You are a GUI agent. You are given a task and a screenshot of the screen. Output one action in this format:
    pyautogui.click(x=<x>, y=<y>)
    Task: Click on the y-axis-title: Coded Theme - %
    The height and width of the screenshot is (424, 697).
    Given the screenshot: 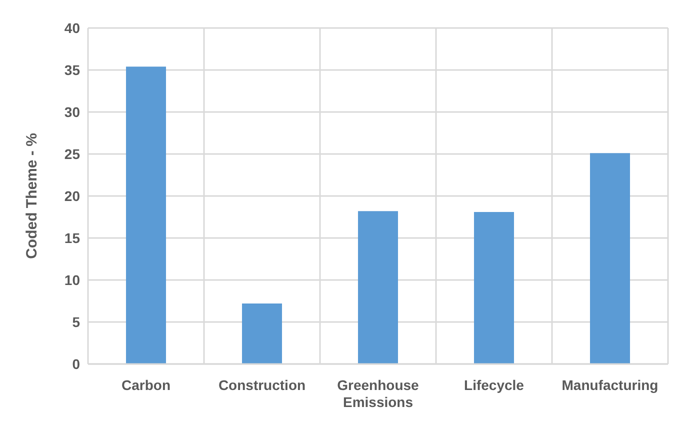 What is the action you would take?
    pyautogui.click(x=31, y=196)
    